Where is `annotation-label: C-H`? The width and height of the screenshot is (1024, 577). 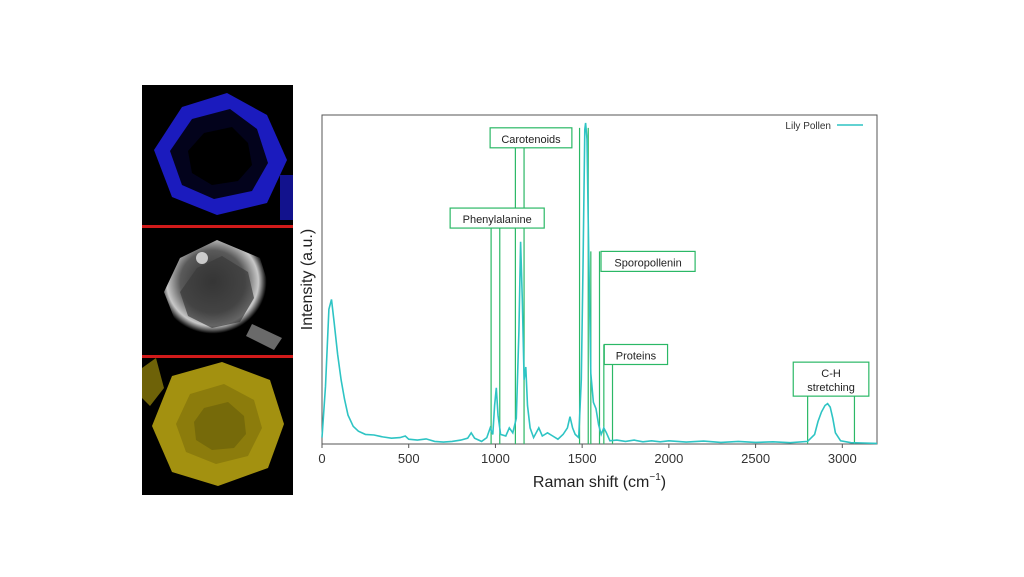
annotation-label: C-H is located at coordinates (831, 374).